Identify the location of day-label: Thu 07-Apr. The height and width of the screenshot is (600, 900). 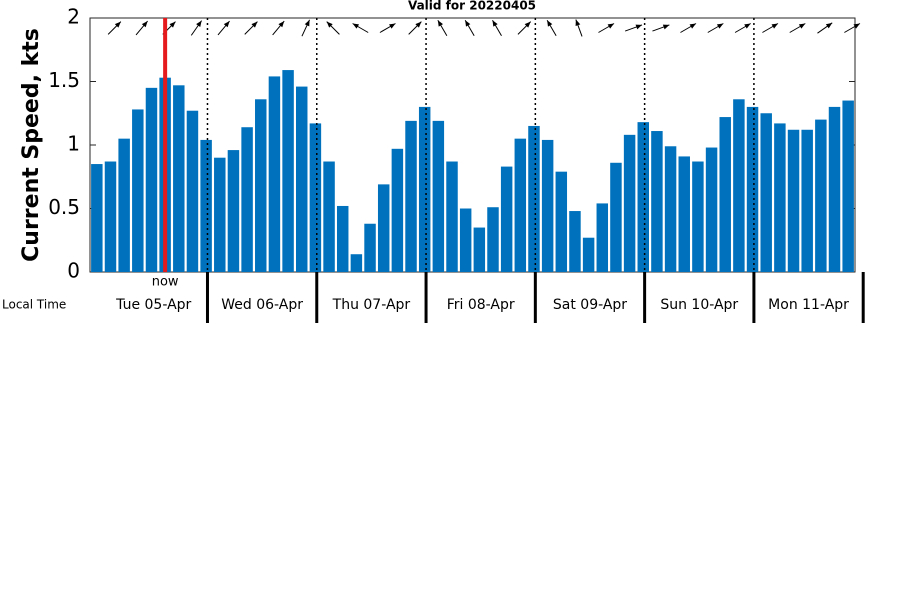
(371, 305).